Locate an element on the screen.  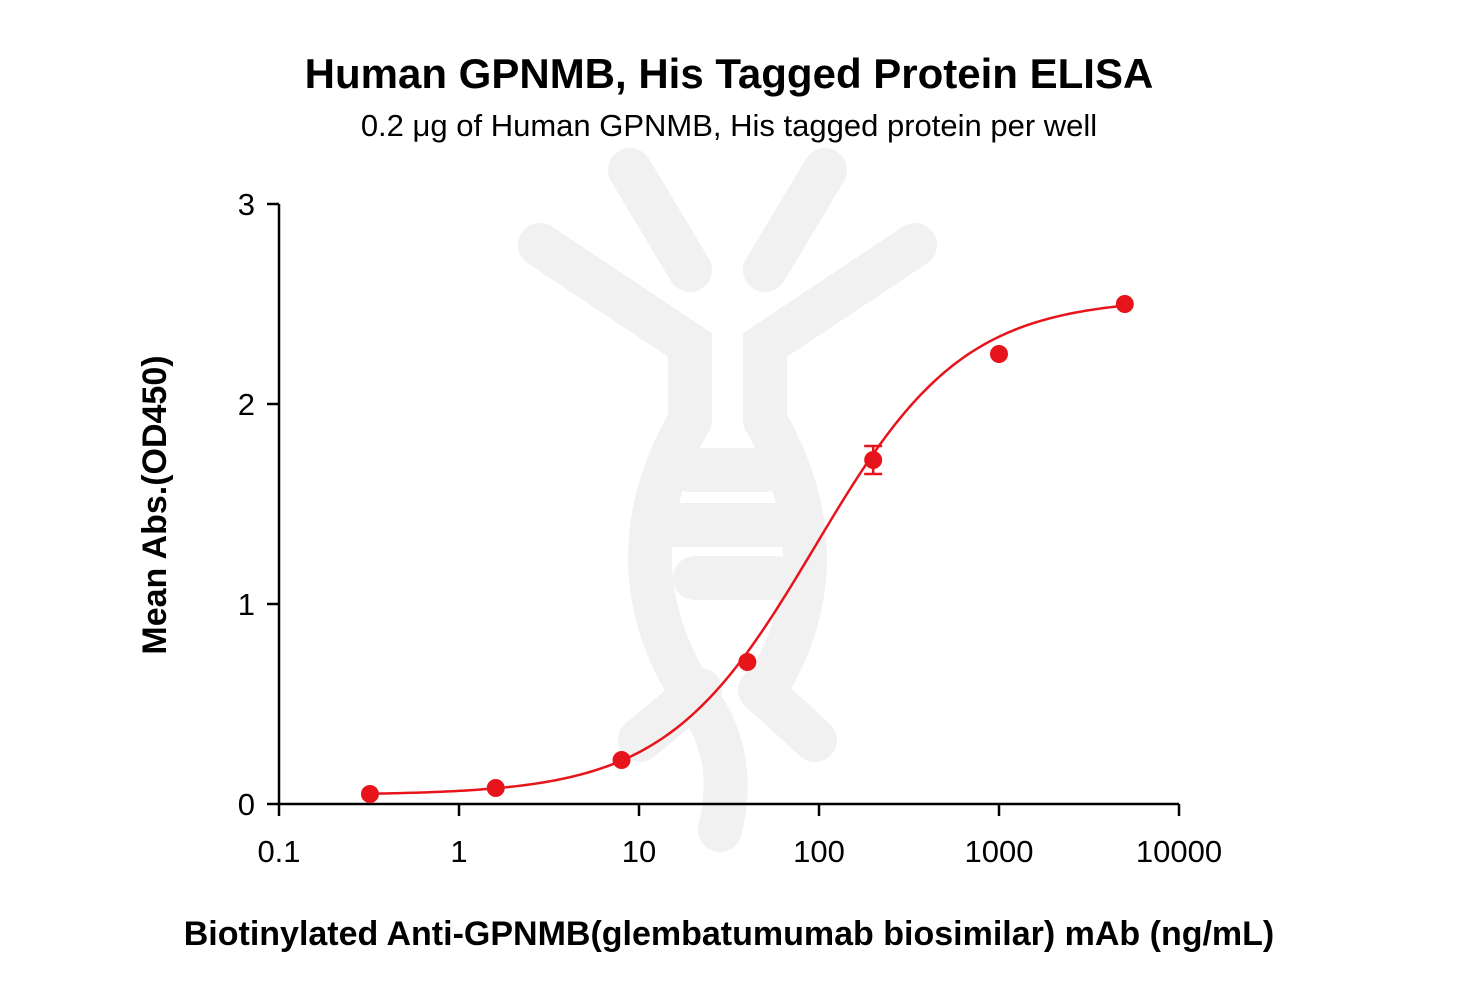
y-tick-label: 3 is located at coordinates (246, 204).